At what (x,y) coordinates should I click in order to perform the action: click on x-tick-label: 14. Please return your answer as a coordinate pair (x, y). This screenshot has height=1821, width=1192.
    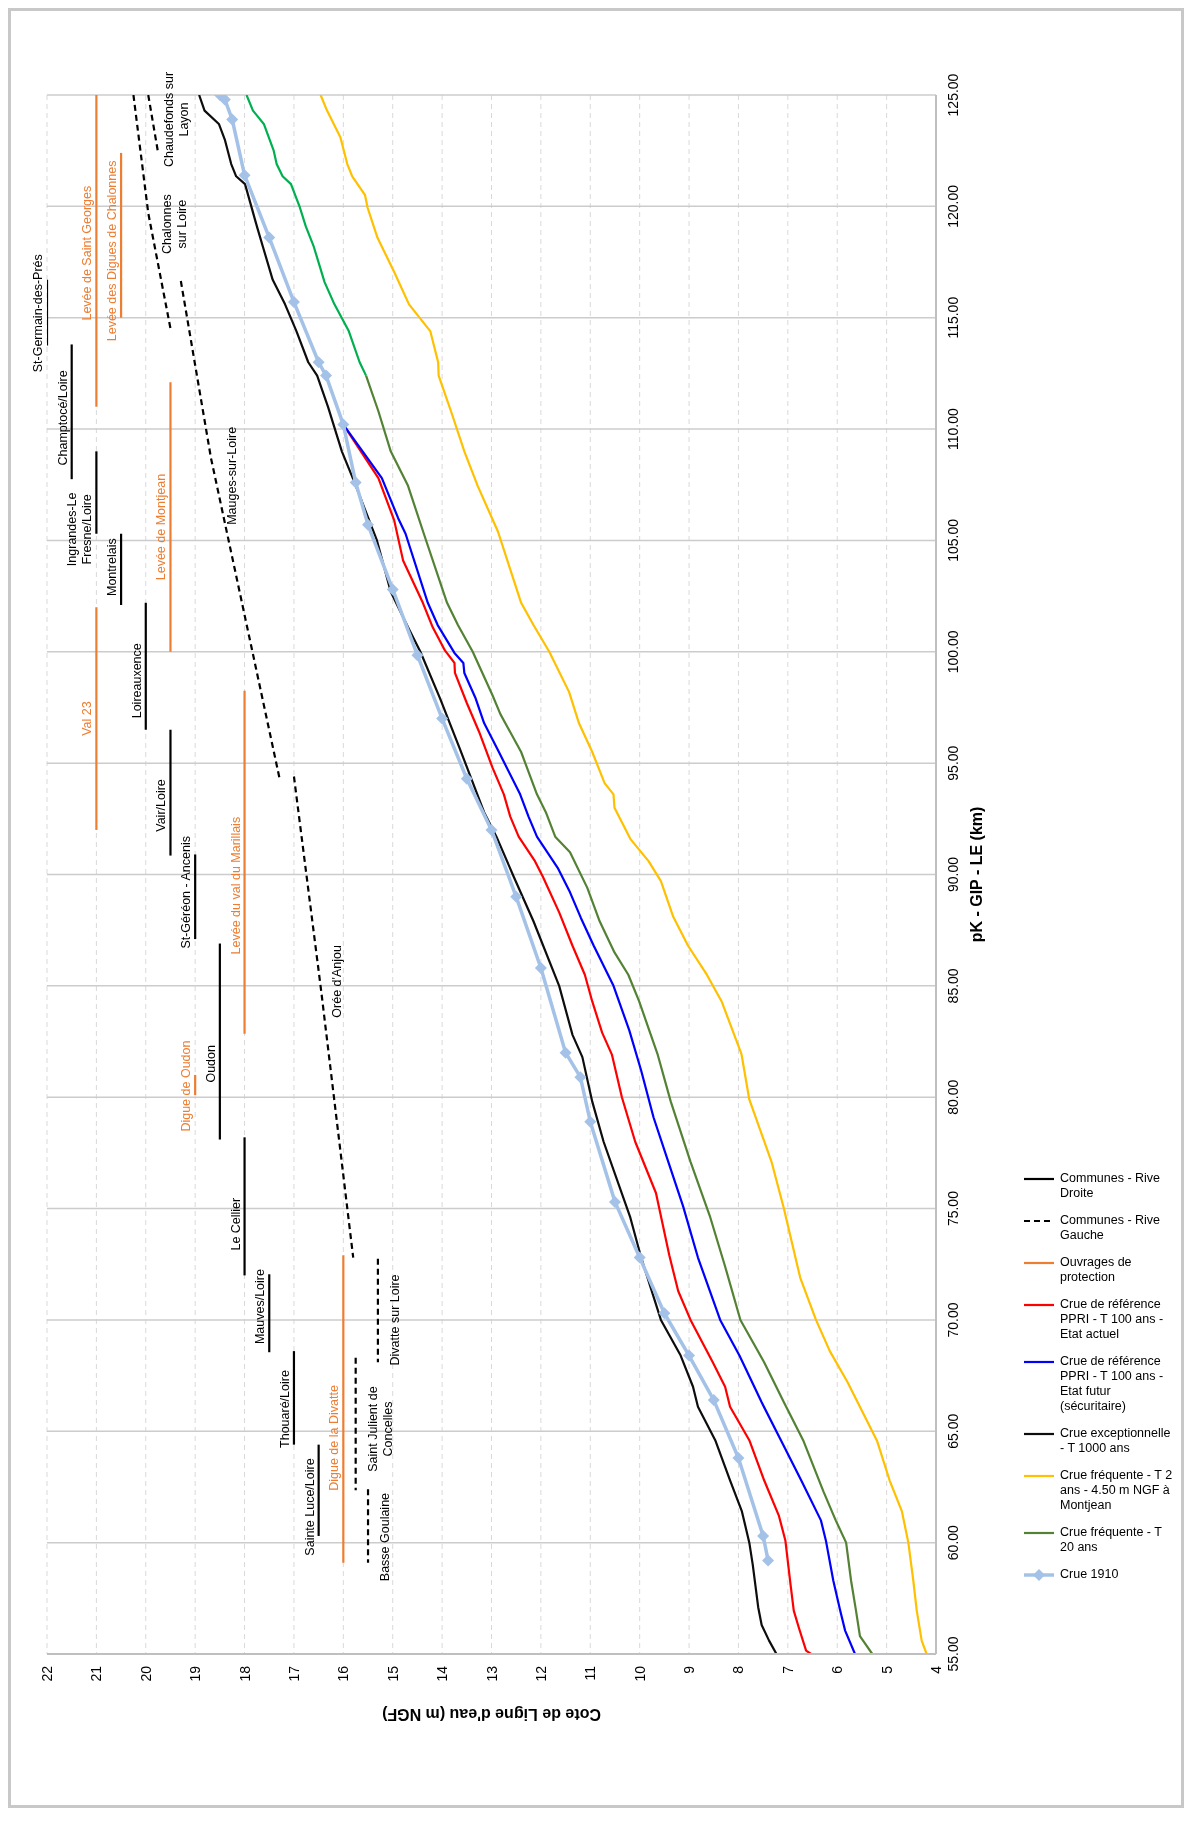
    Looking at the image, I should click on (442, 1673).